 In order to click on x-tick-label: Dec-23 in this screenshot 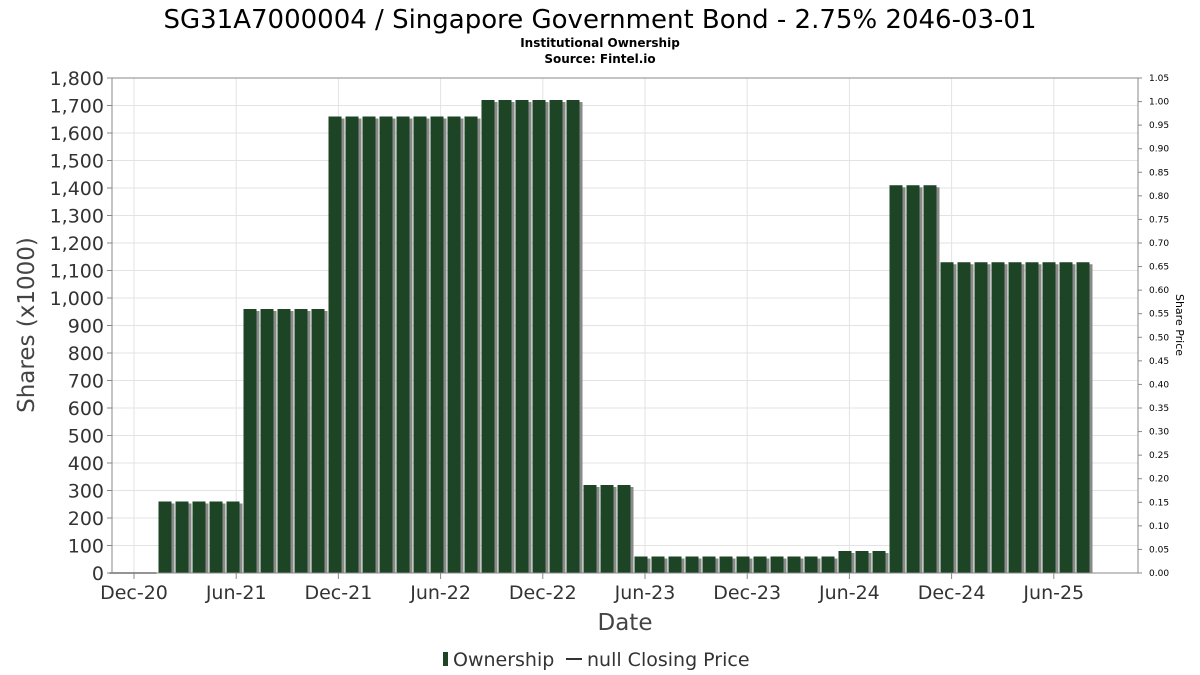, I will do `click(747, 593)`.